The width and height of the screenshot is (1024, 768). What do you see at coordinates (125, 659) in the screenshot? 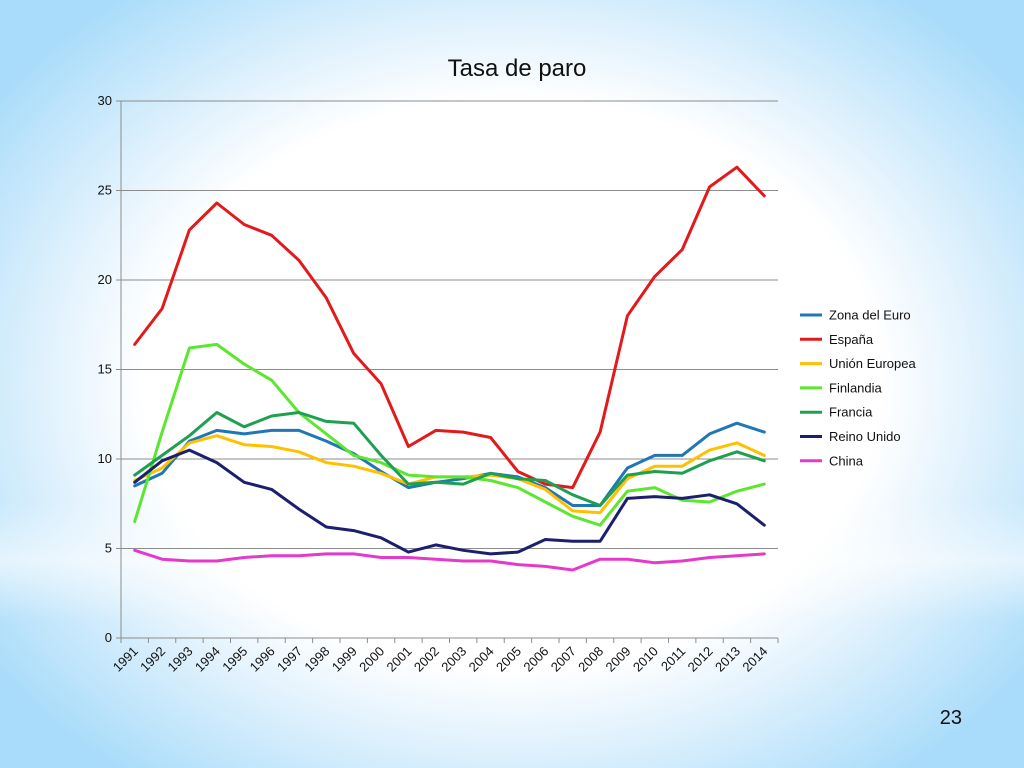
I see `x-tick-label: 1991` at bounding box center [125, 659].